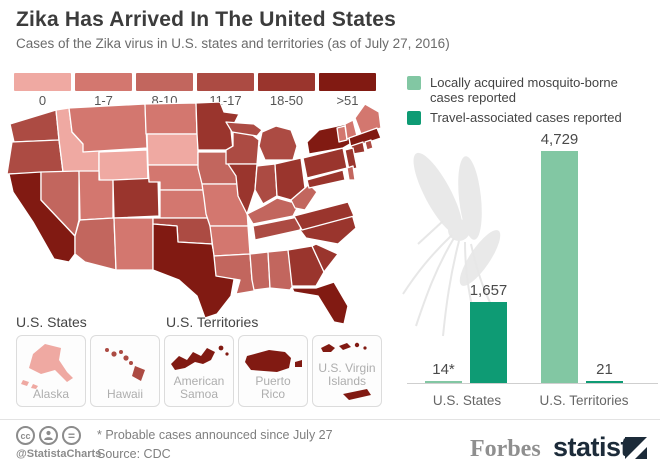  I want to click on no-derivatives-icon: =, so click(71, 435).